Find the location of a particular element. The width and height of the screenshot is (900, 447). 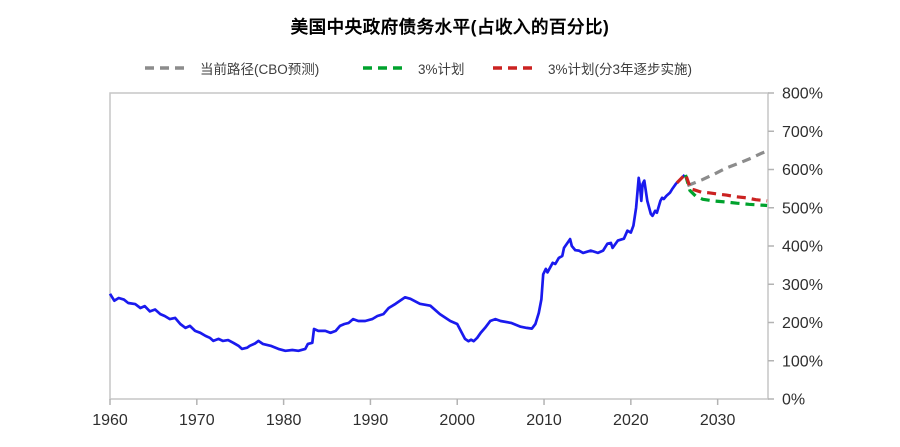

x-axis-tick-label: 2000 is located at coordinates (457, 420).